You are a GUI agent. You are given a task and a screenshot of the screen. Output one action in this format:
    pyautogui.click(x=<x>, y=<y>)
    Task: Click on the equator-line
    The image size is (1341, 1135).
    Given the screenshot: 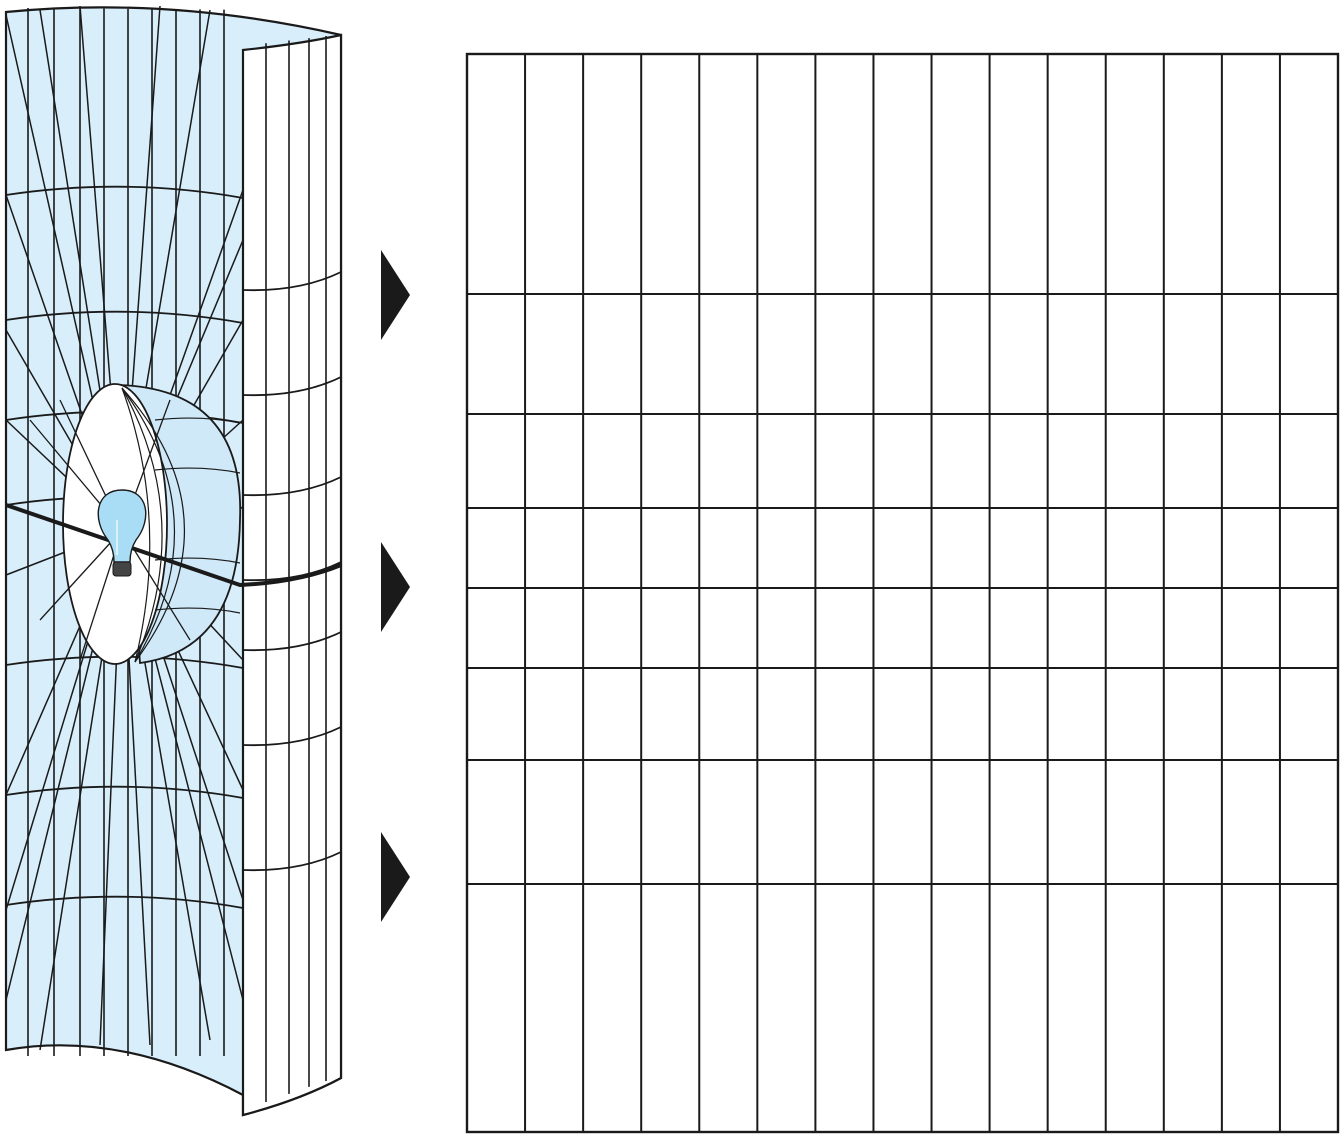 What is the action you would take?
    pyautogui.click(x=173, y=545)
    